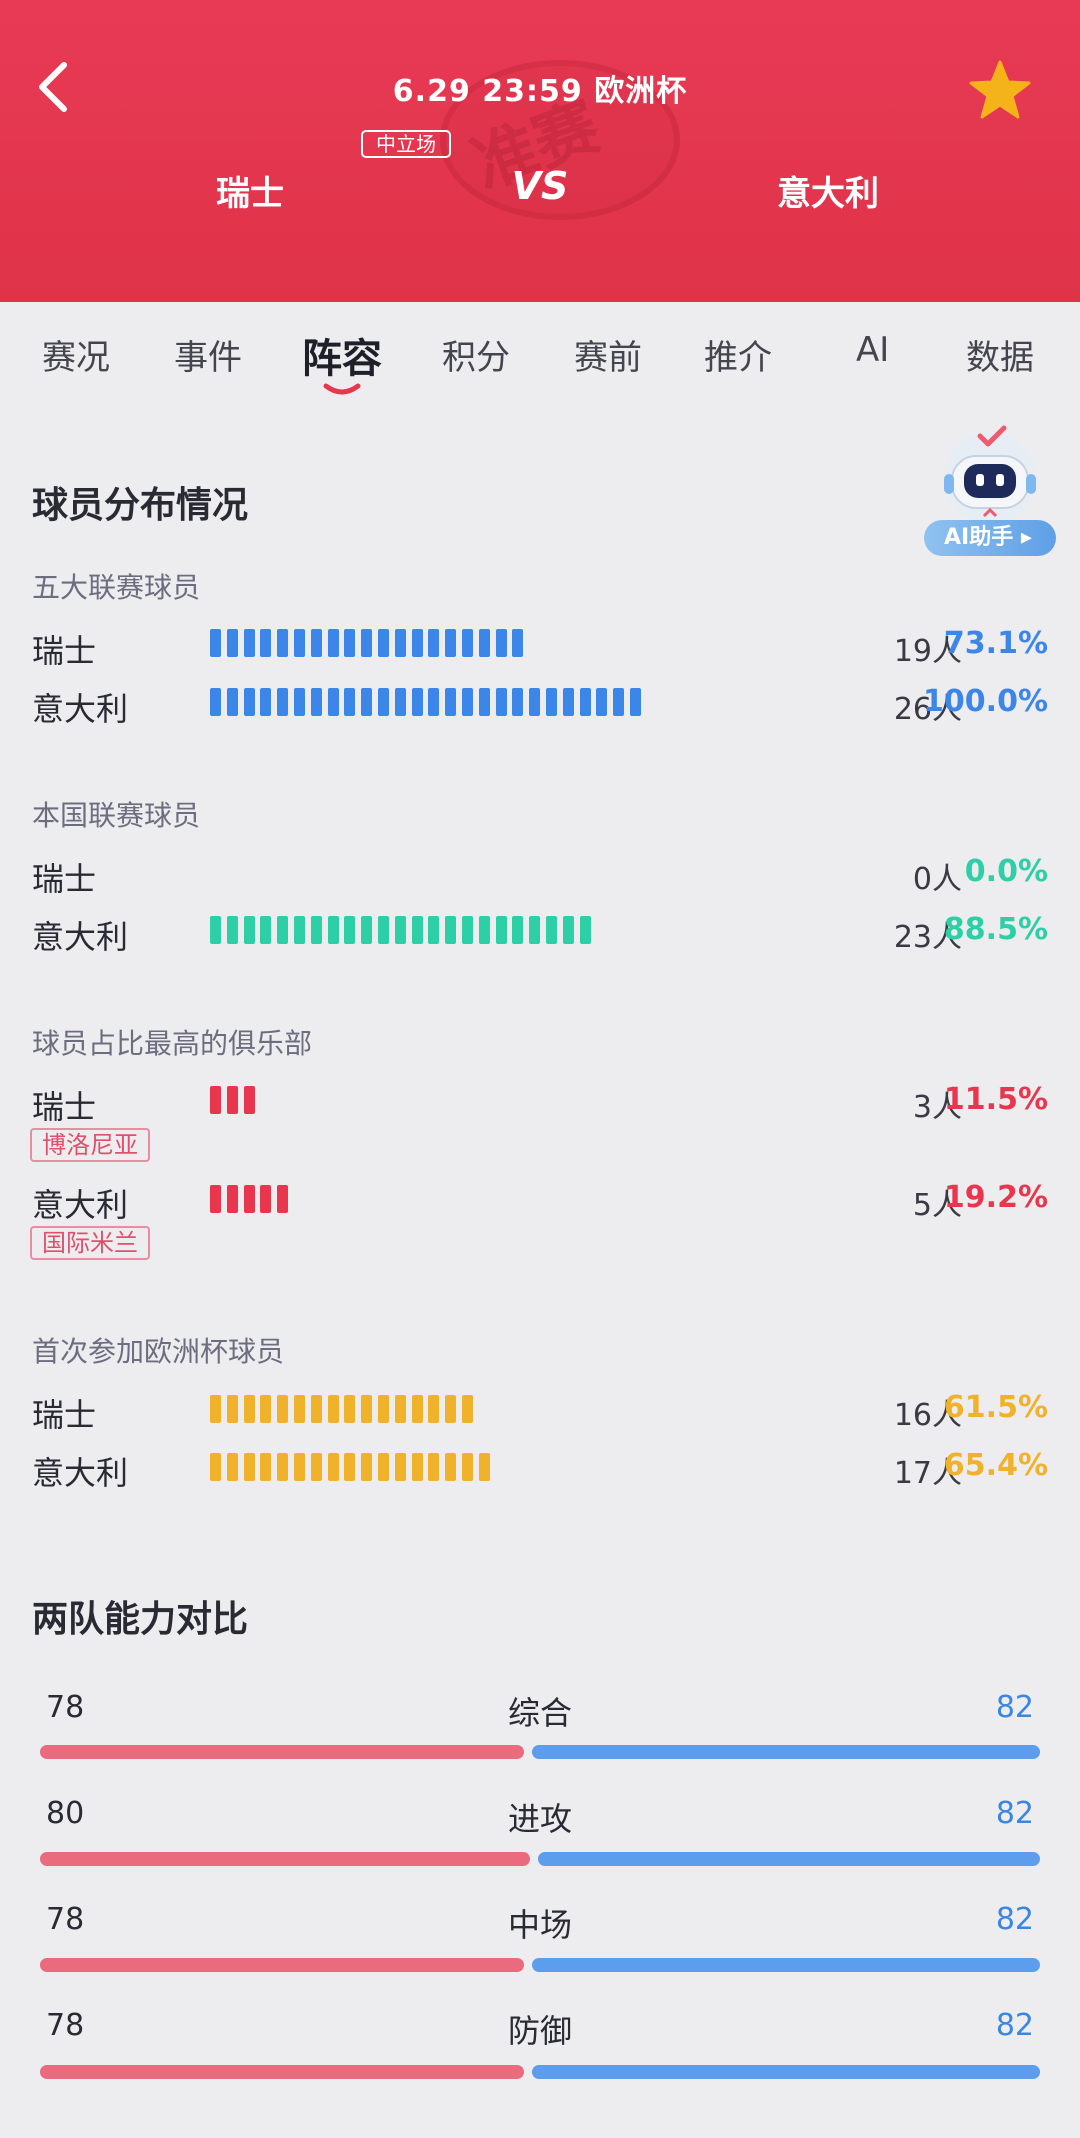 This screenshot has height=2138, width=1080. Describe the element at coordinates (927, 651) in the screenshot. I see `row-count: 19人` at that location.